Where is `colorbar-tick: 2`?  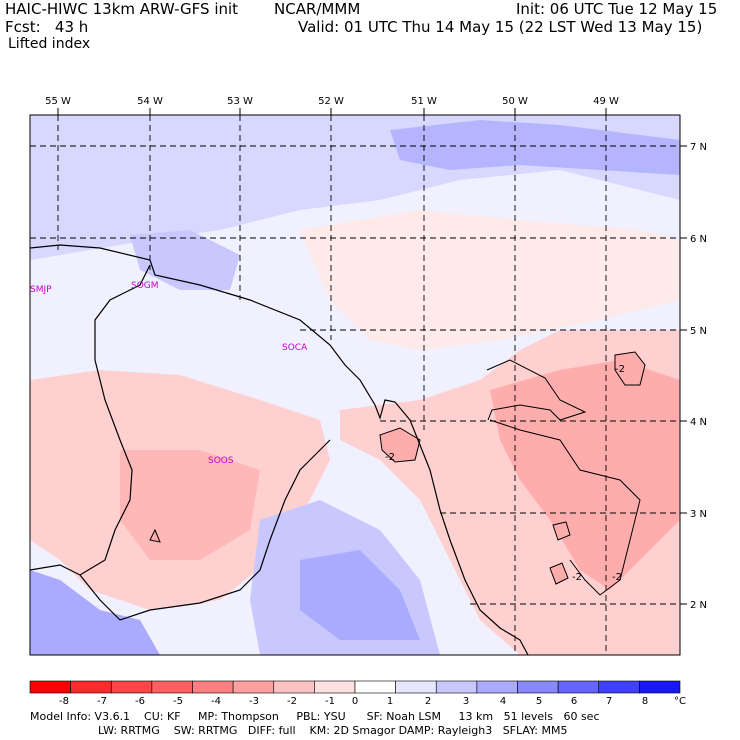
colorbar-tick: 2 is located at coordinates (428, 701).